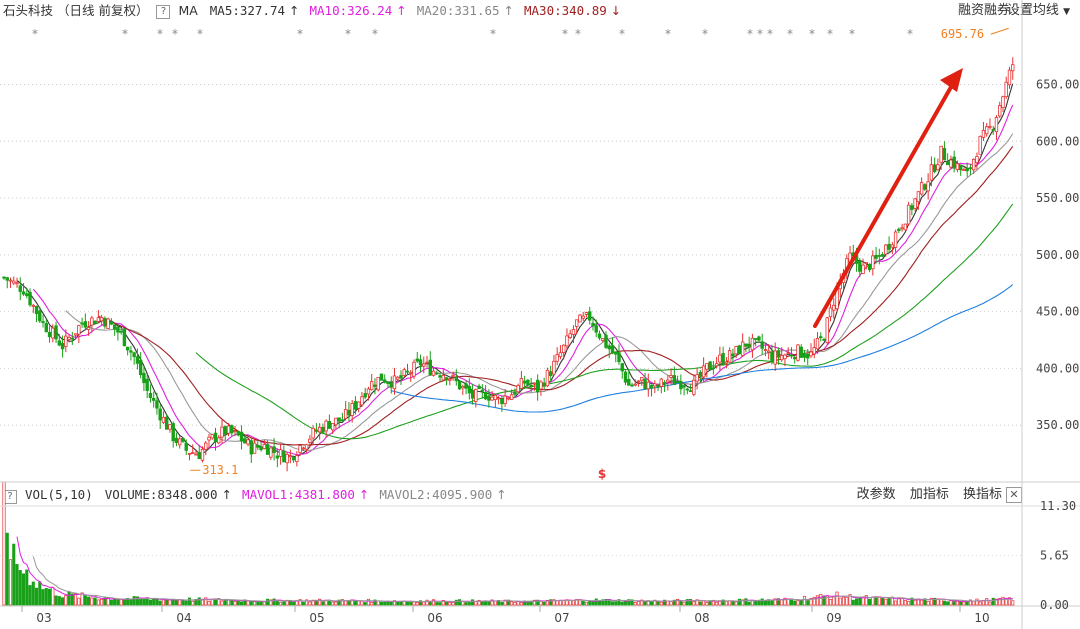  What do you see at coordinates (929, 494) in the screenshot?
I see `add-indicator-button: 加指标` at bounding box center [929, 494].